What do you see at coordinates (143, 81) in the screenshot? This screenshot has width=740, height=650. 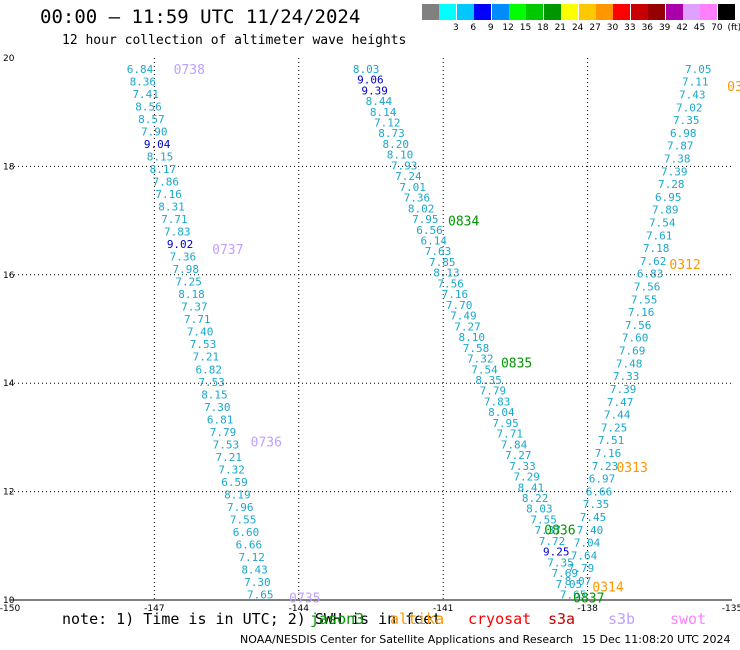 I see `wave-height-value: 8.36` at bounding box center [143, 81].